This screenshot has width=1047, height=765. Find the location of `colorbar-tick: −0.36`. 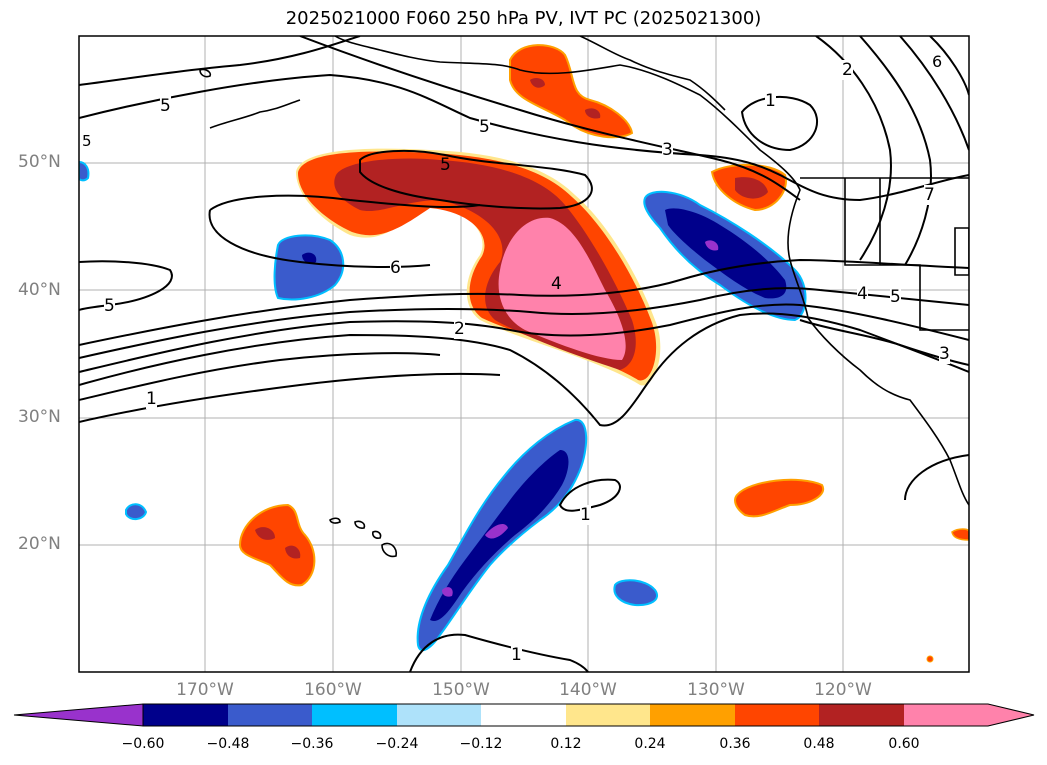

colorbar-tick: −0.36 is located at coordinates (312, 744).